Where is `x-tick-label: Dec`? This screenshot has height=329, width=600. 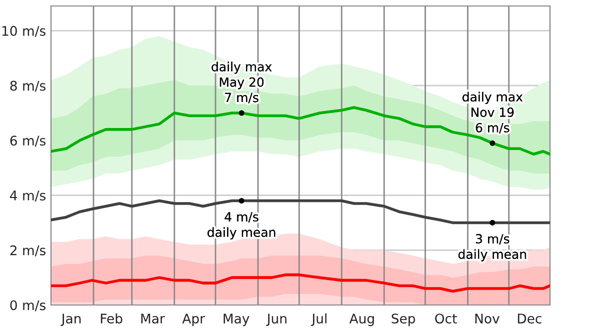 x-tick-label: Dec is located at coordinates (530, 319).